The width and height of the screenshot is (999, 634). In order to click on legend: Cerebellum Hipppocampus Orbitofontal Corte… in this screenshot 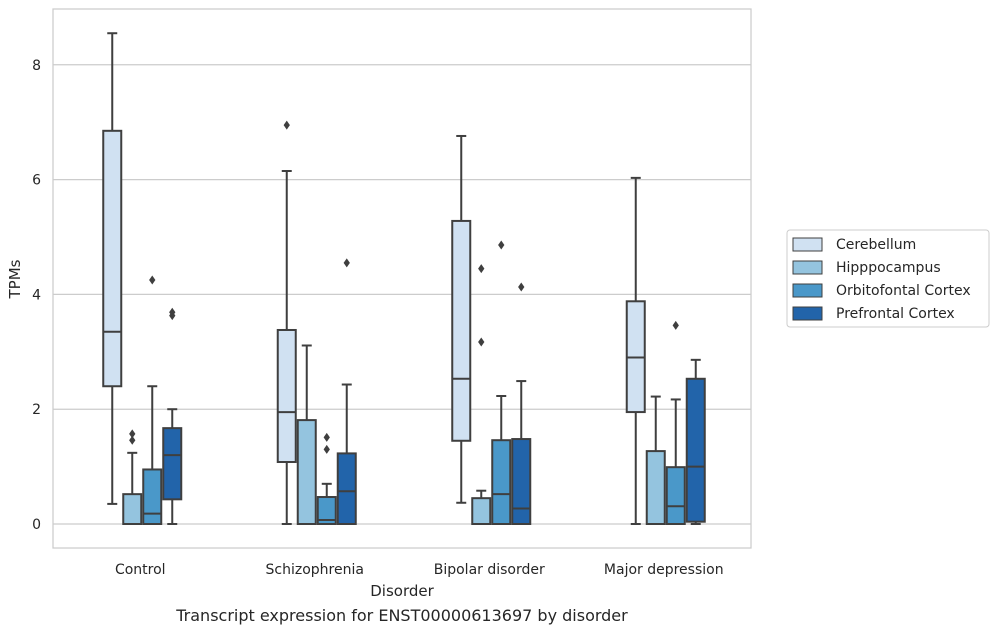, I will do `click(888, 278)`.